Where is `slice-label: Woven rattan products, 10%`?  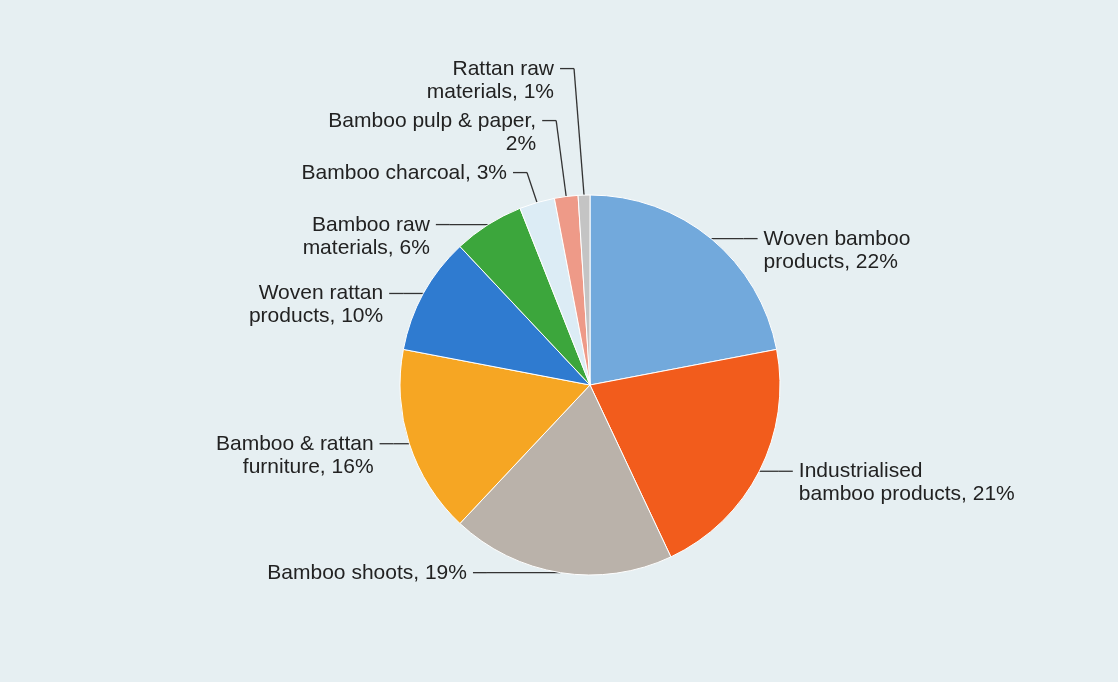
slice-label: Woven rattan products, 10% is located at coordinates (316, 303).